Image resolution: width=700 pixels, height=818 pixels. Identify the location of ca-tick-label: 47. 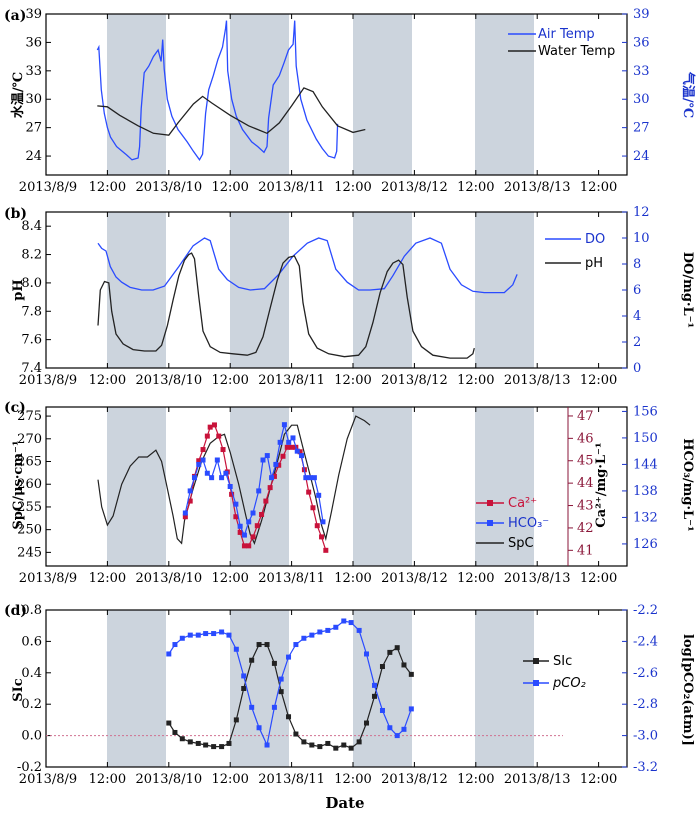
(585, 416).